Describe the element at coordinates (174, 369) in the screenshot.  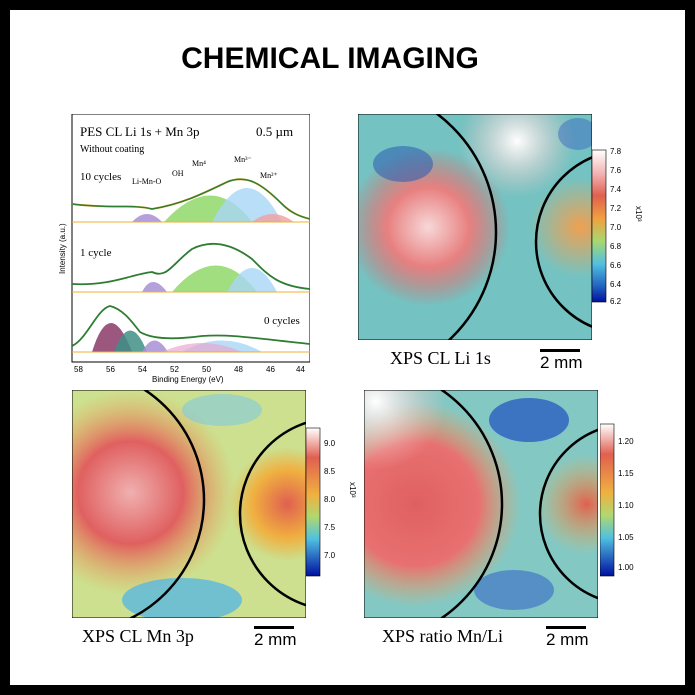
I see `x-tick: 52` at that location.